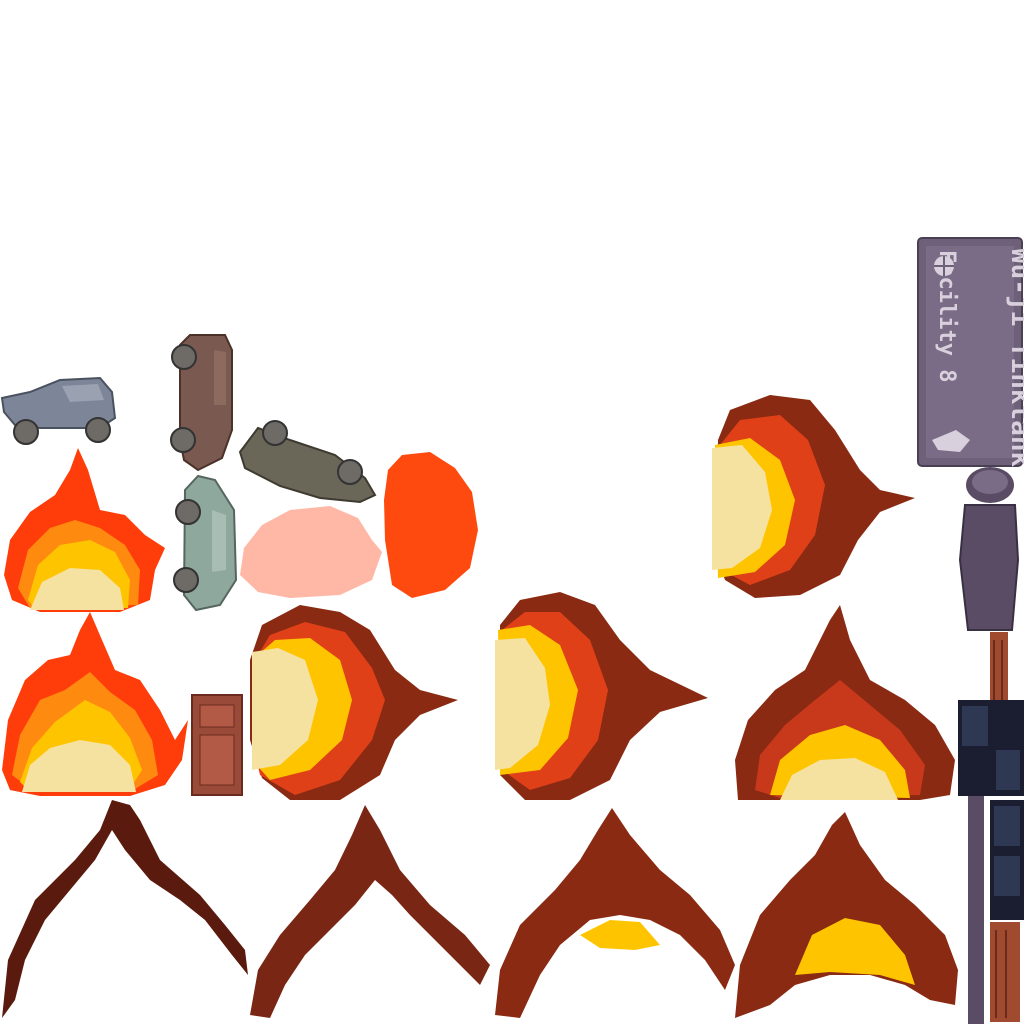 Image resolution: width=1024 pixels, height=1024 pixels. Describe the element at coordinates (601, 696) in the screenshot. I see `blast-side-2-sprite` at that location.